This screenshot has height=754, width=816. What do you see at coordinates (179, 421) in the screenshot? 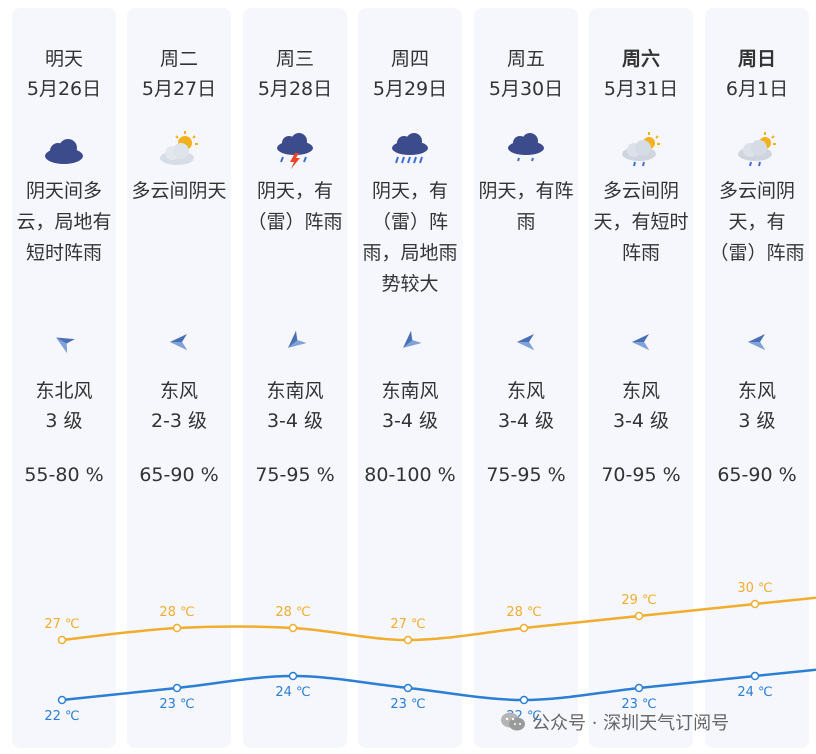
I see `wind-level: 2-3 级` at bounding box center [179, 421].